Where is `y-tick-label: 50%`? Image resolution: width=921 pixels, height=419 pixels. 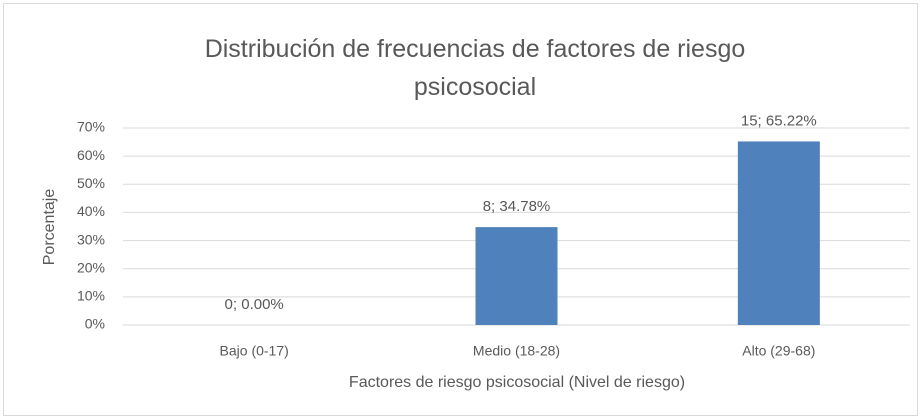 y-tick-label: 50% is located at coordinates (91, 183).